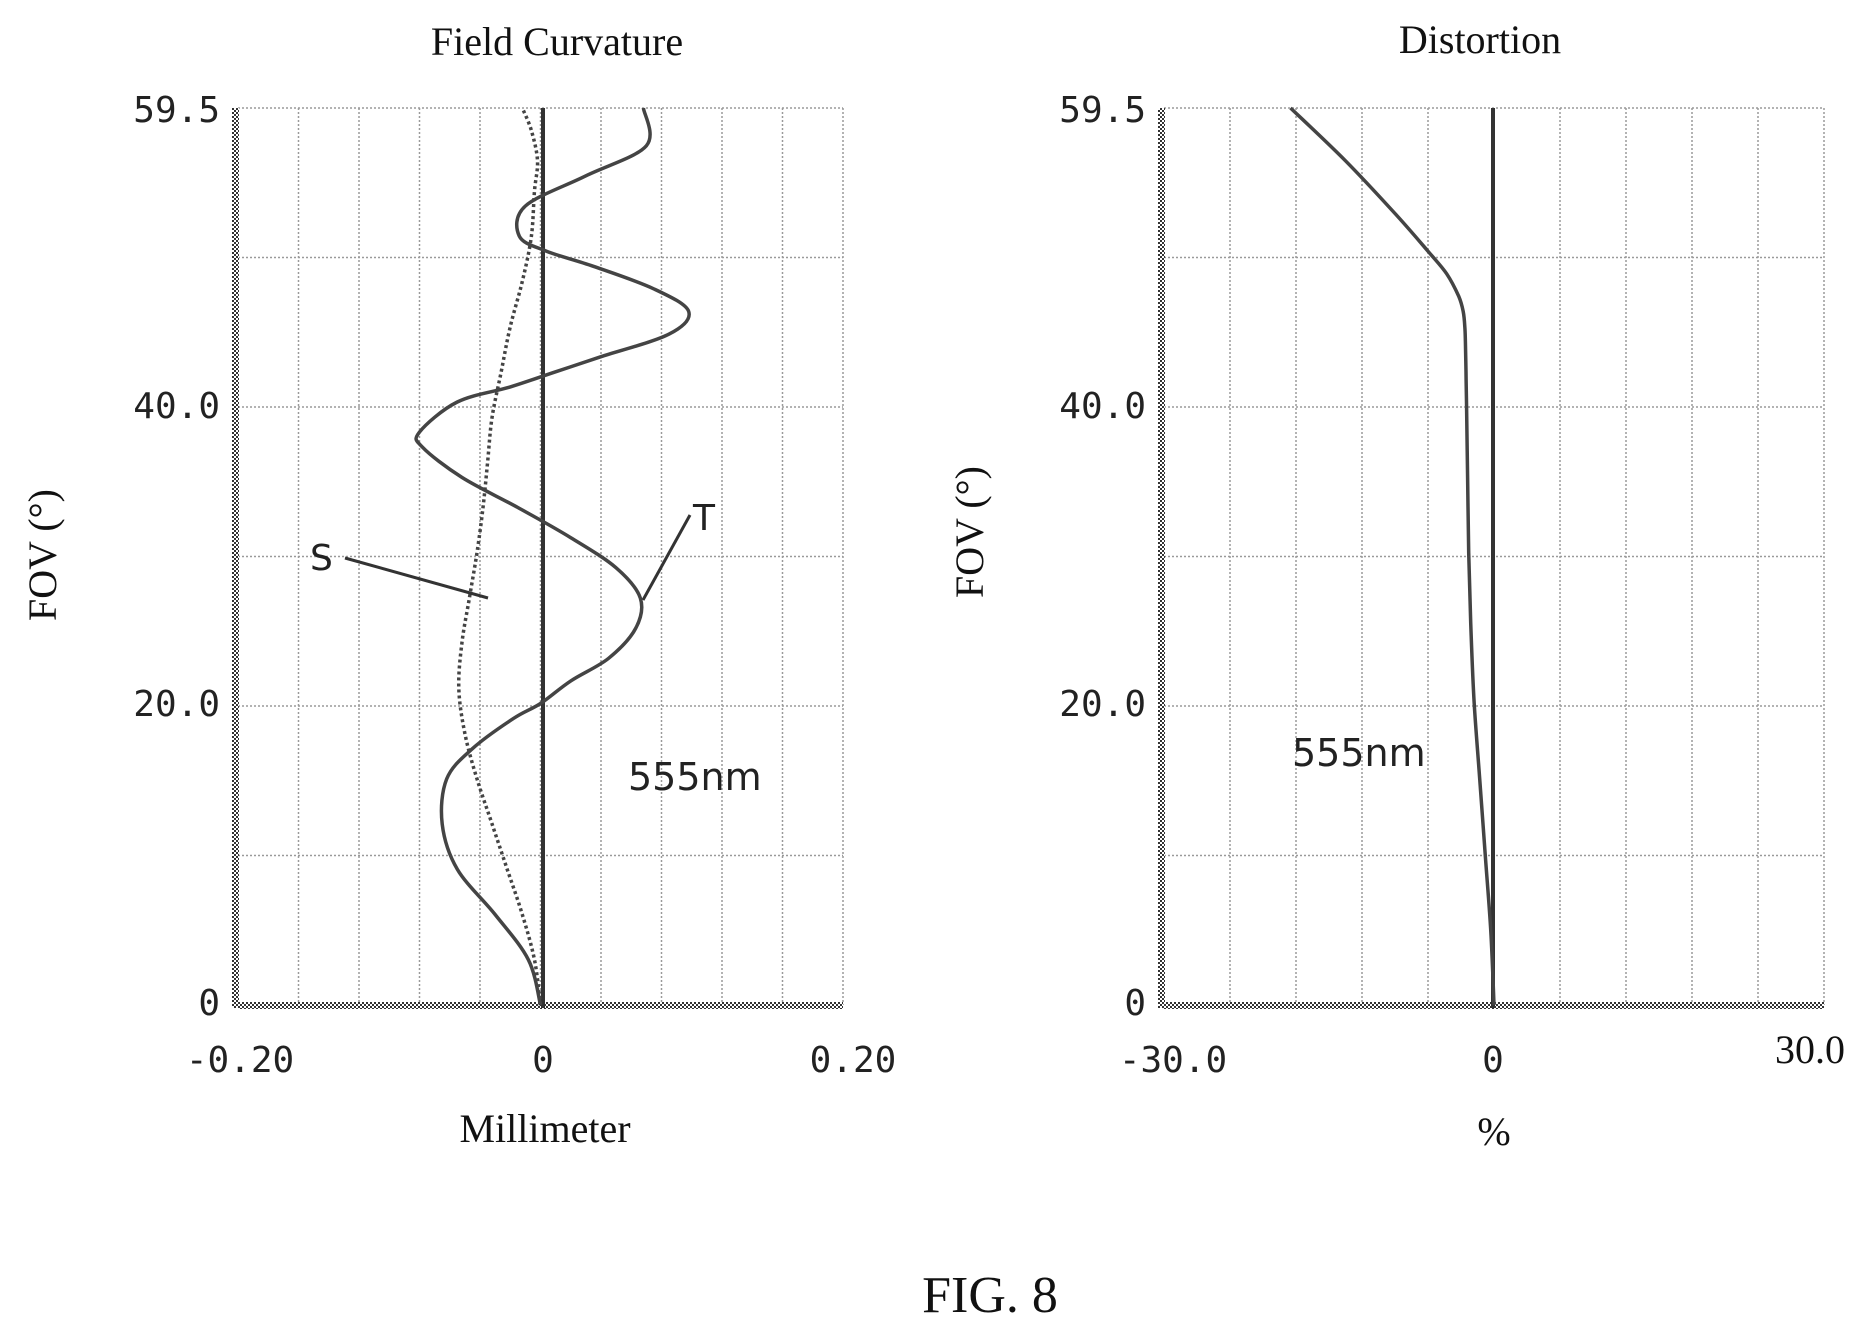 The height and width of the screenshot is (1335, 1867). I want to click on dist-y-tick-40: 40.0, so click(1102, 406).